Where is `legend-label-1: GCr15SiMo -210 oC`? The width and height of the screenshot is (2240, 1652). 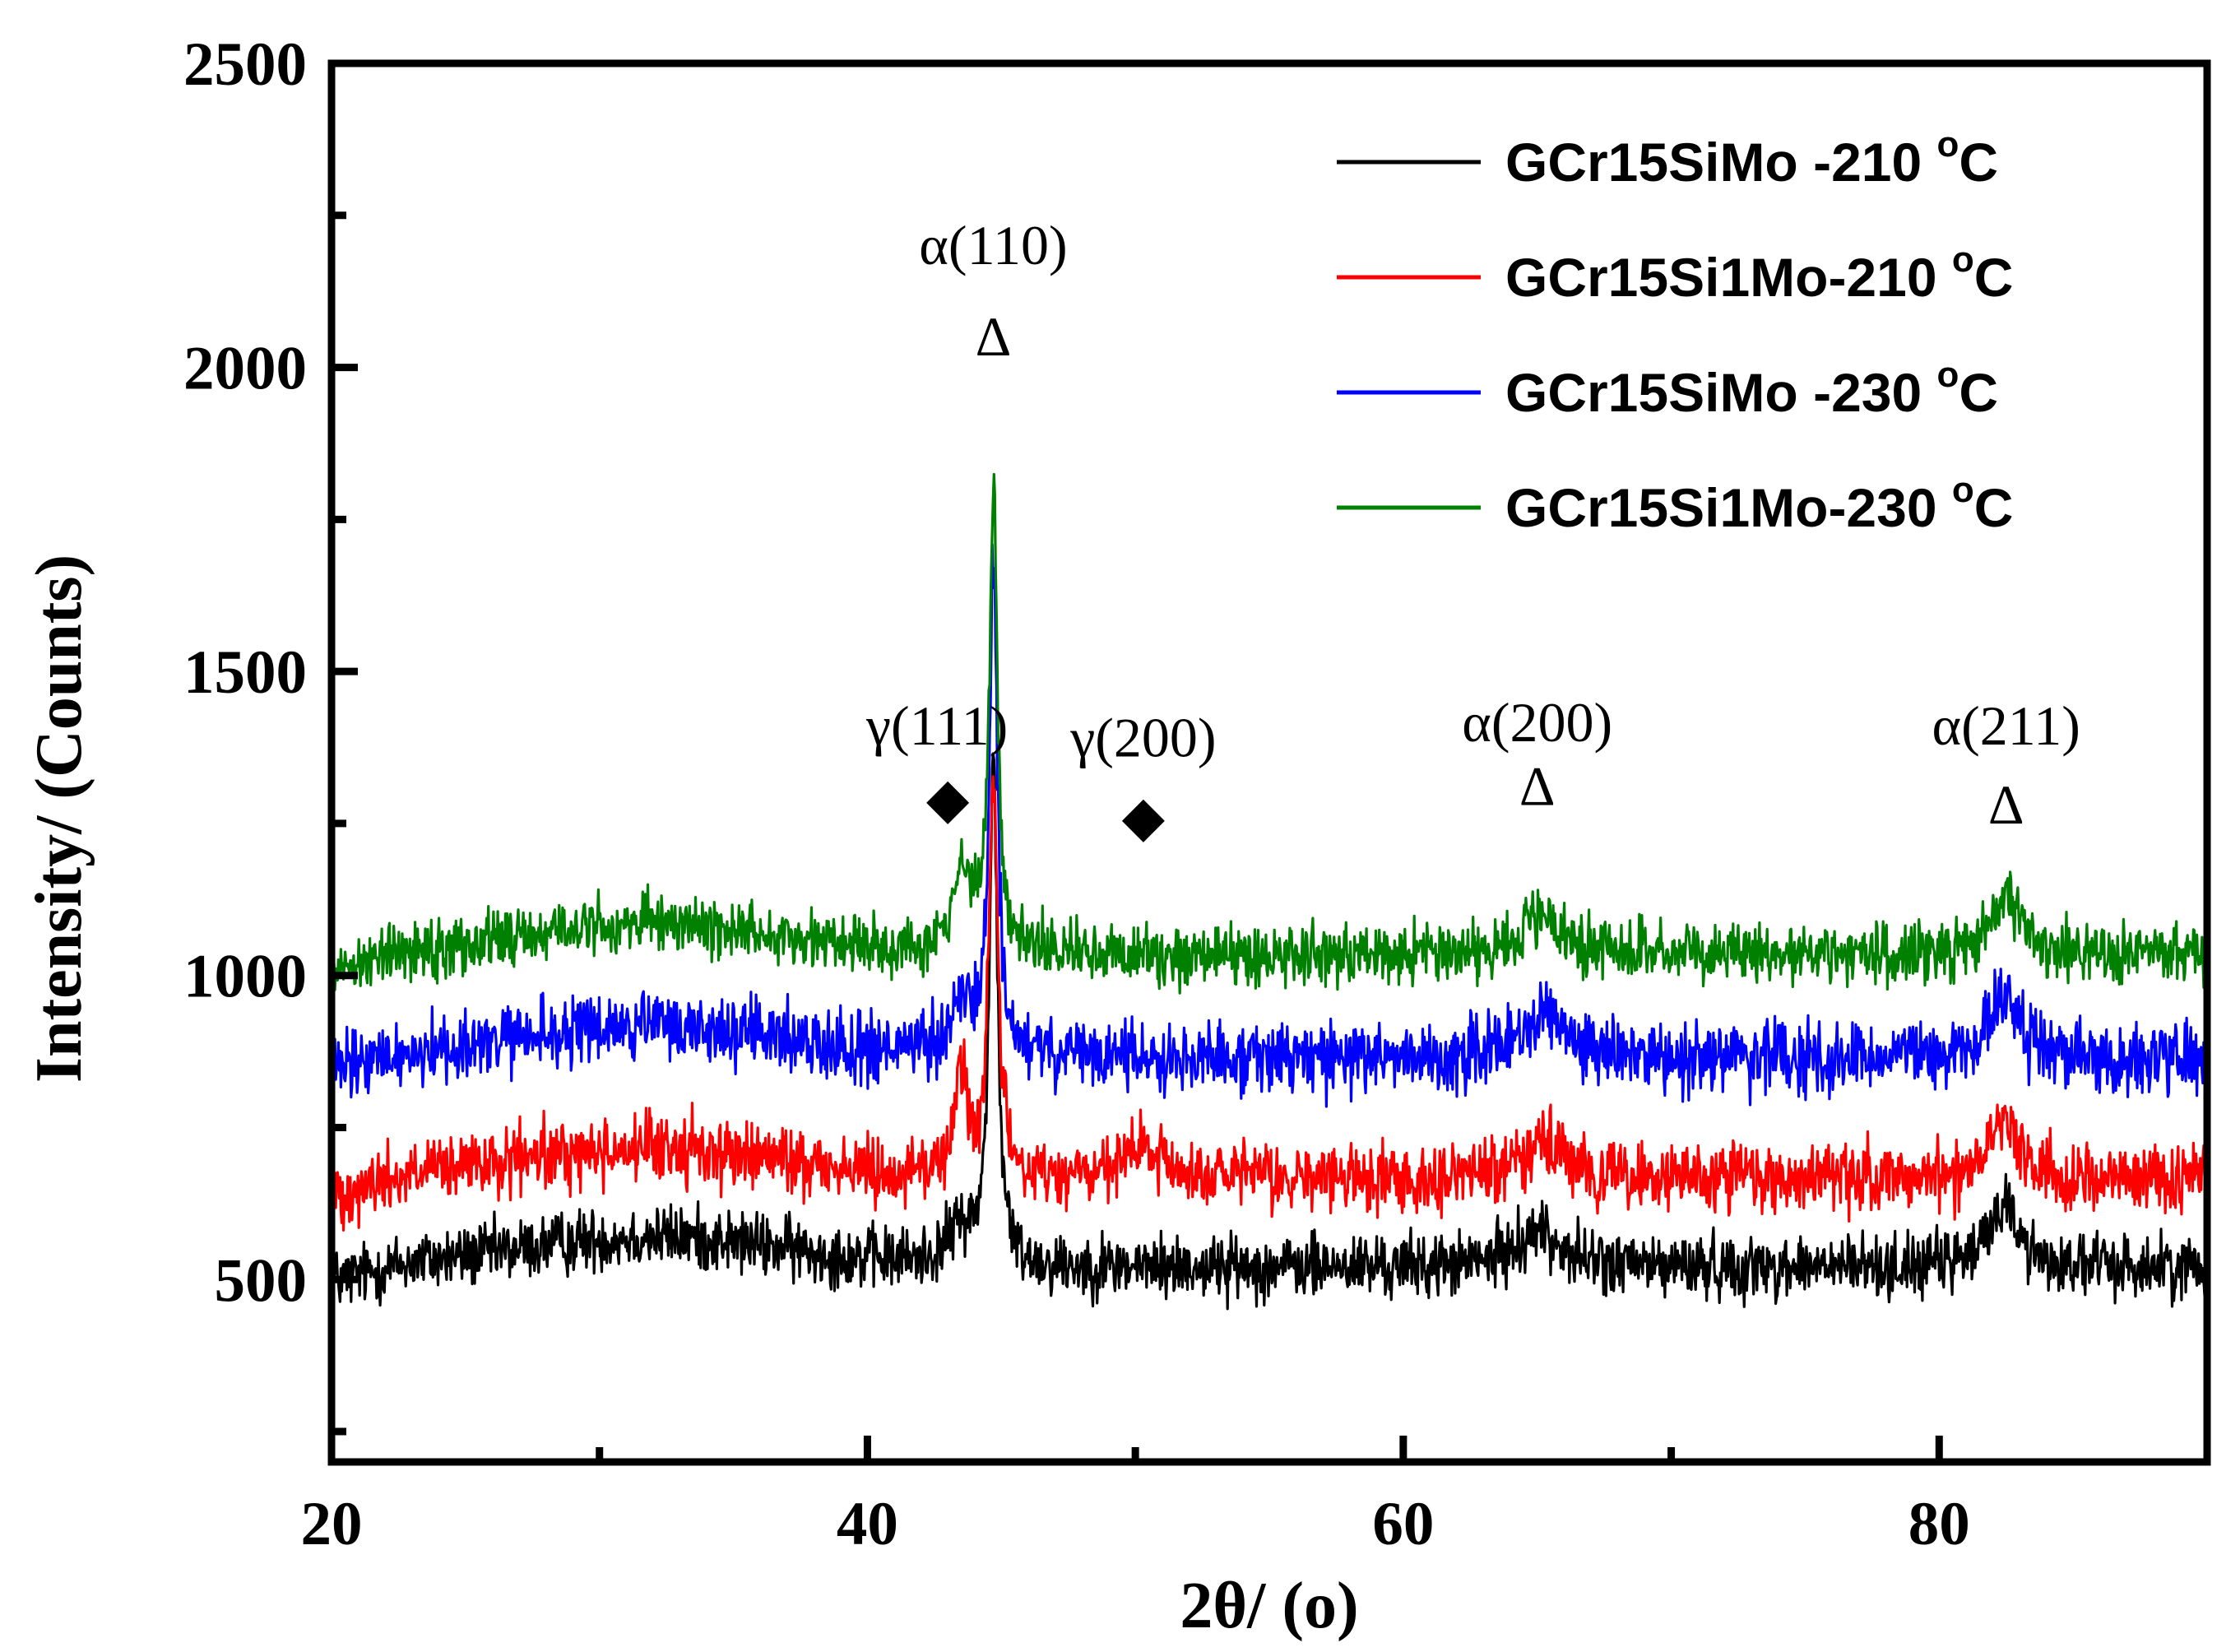
legend-label-1: GCr15SiMo -210 oC is located at coordinates (1751, 159).